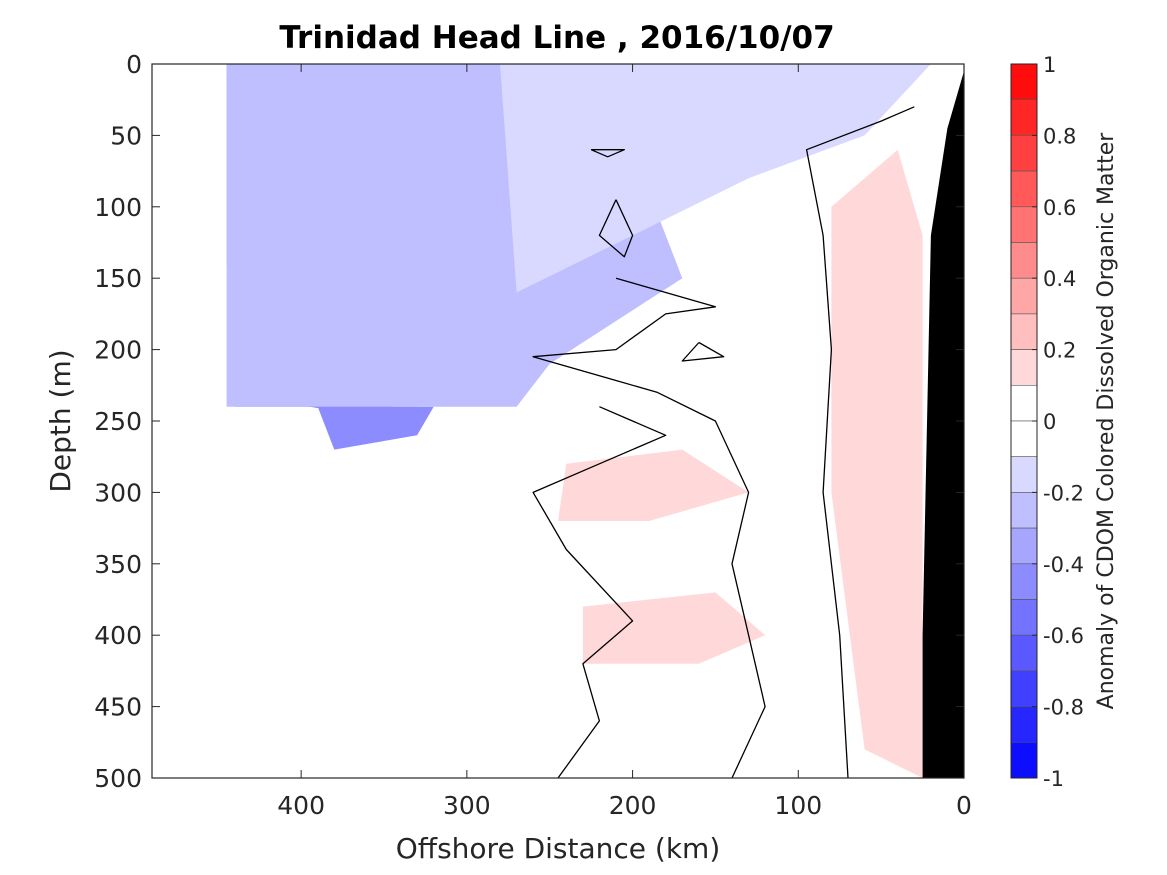  I want to click on y-axis-label: Depth (m), so click(60, 420).